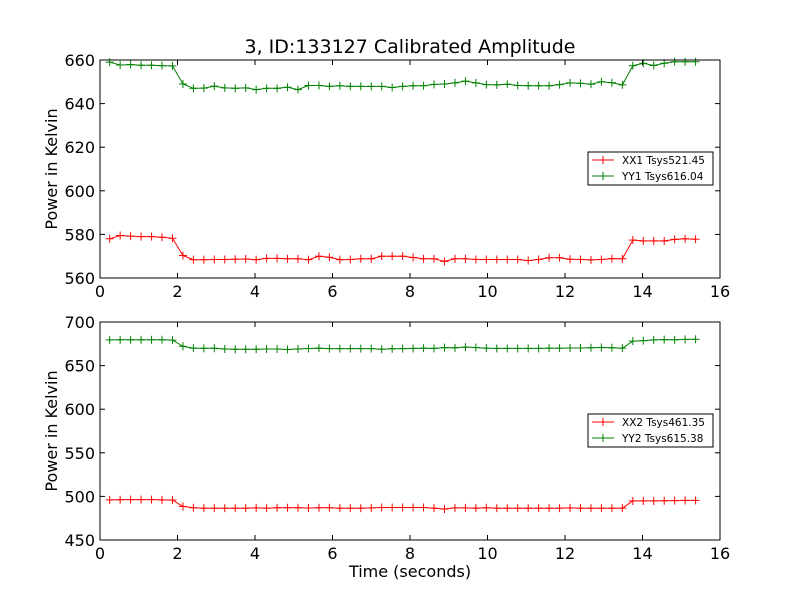 This screenshot has width=800, height=600. What do you see at coordinates (650, 168) in the screenshot?
I see `legend: XX1 Tsys521.45 YY1 Tsys616.04` at bounding box center [650, 168].